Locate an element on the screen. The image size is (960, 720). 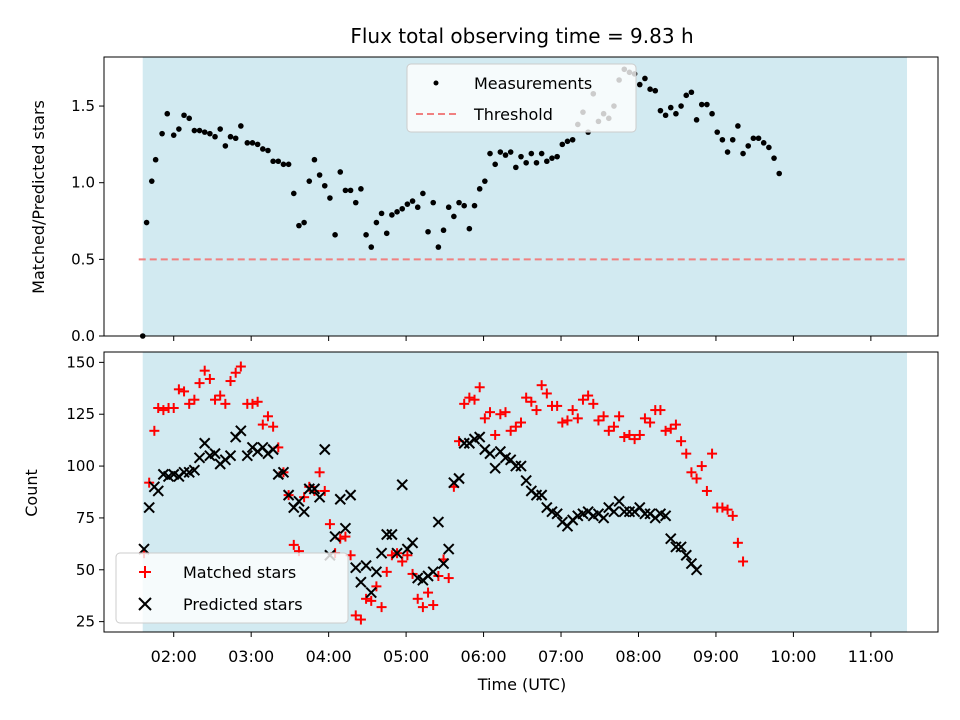
legend-label-predicted-stars: Predicted stars is located at coordinates (243, 604).